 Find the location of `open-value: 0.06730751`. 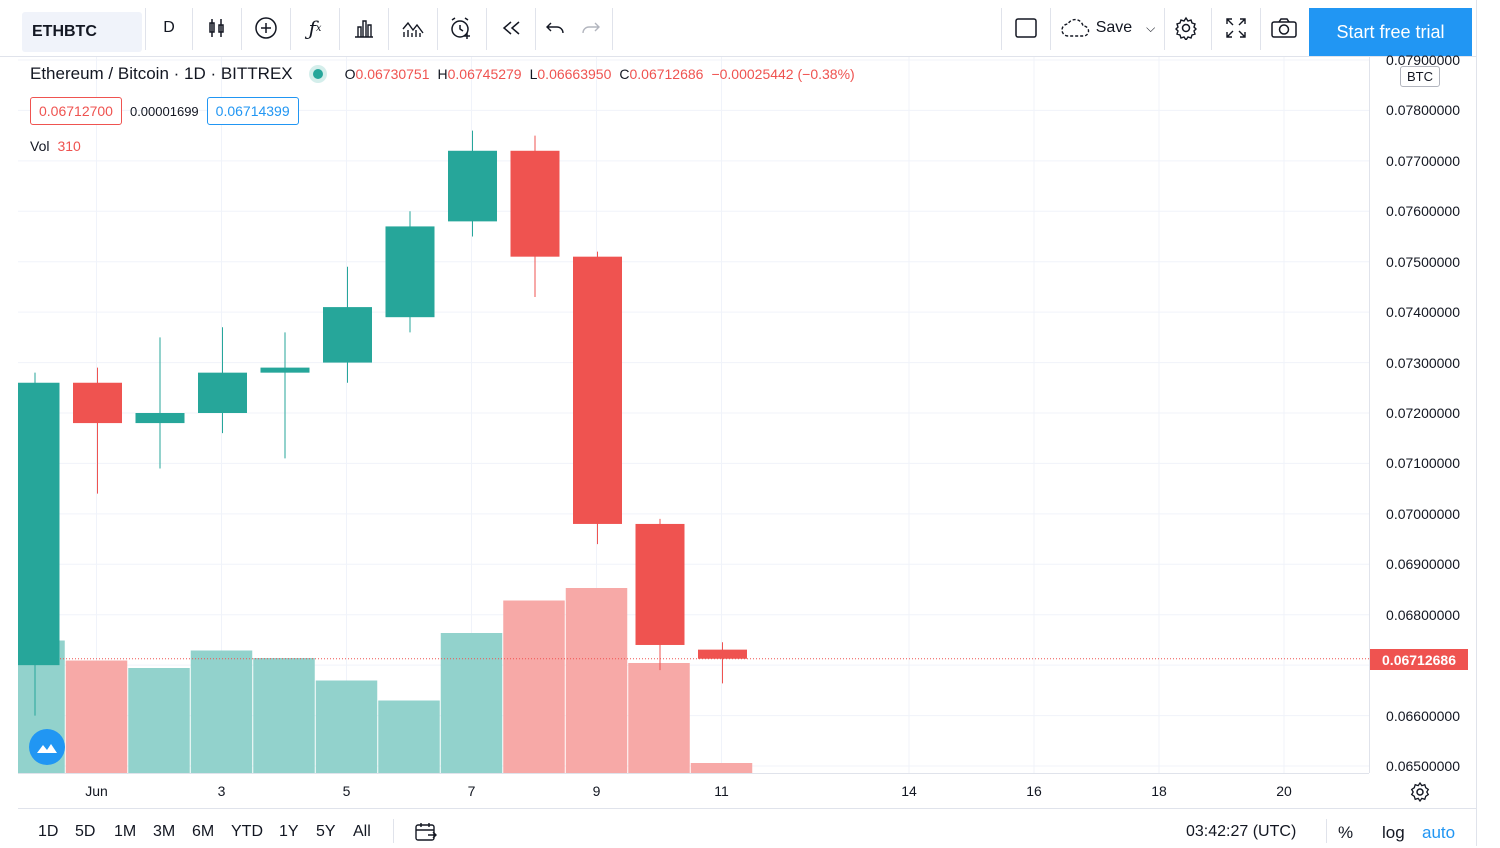

open-value: 0.06730751 is located at coordinates (392, 74).